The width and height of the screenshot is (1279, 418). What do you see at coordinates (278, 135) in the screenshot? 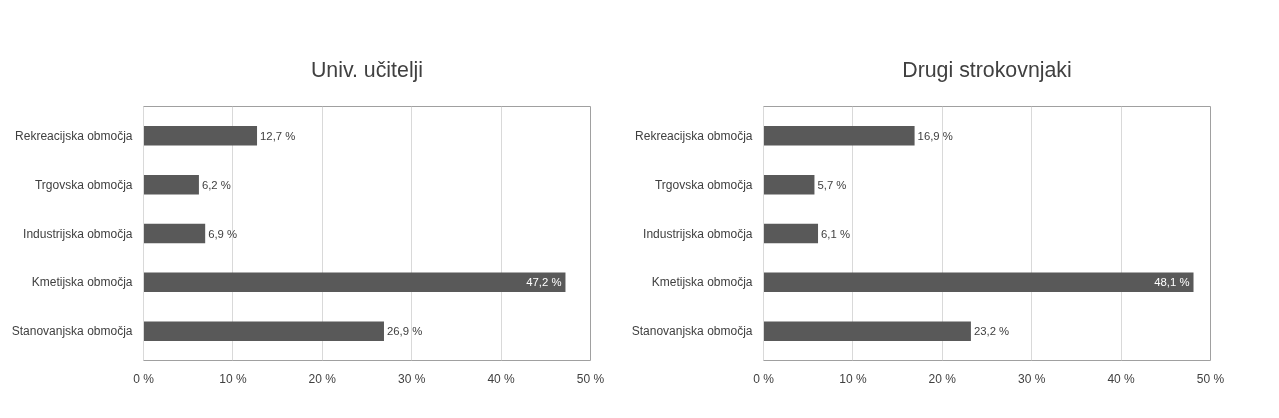
I see `data-label: 12,7 %` at bounding box center [278, 135].